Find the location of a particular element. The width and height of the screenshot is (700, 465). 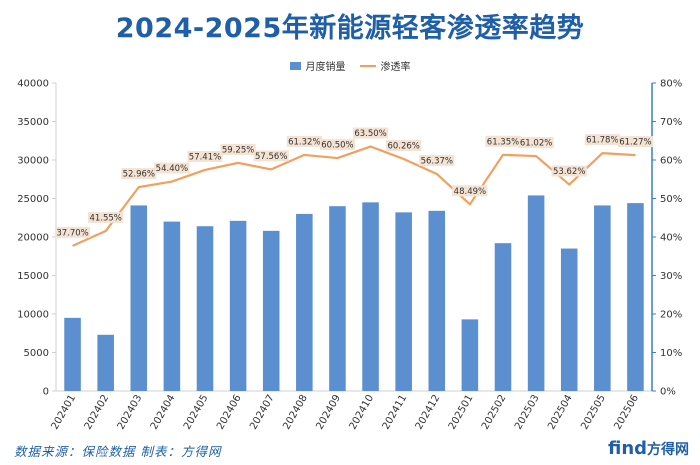

watermark-logo: find方得网 is located at coordinates (648, 449).